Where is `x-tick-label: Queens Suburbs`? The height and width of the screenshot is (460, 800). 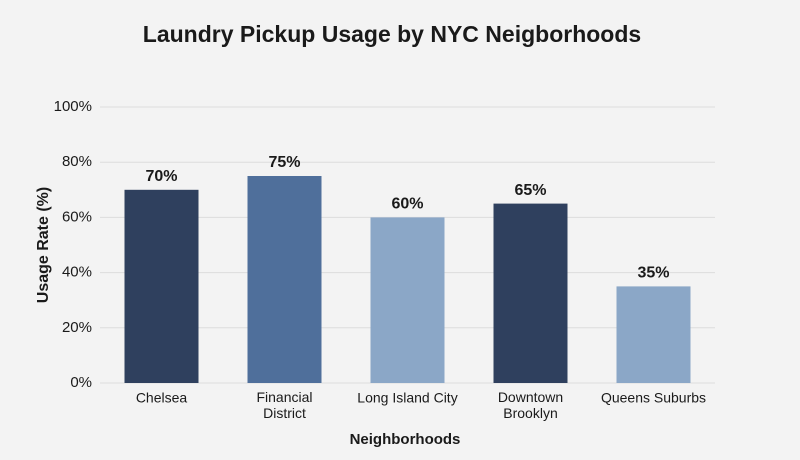
x-tick-label: Queens Suburbs is located at coordinates (653, 398).